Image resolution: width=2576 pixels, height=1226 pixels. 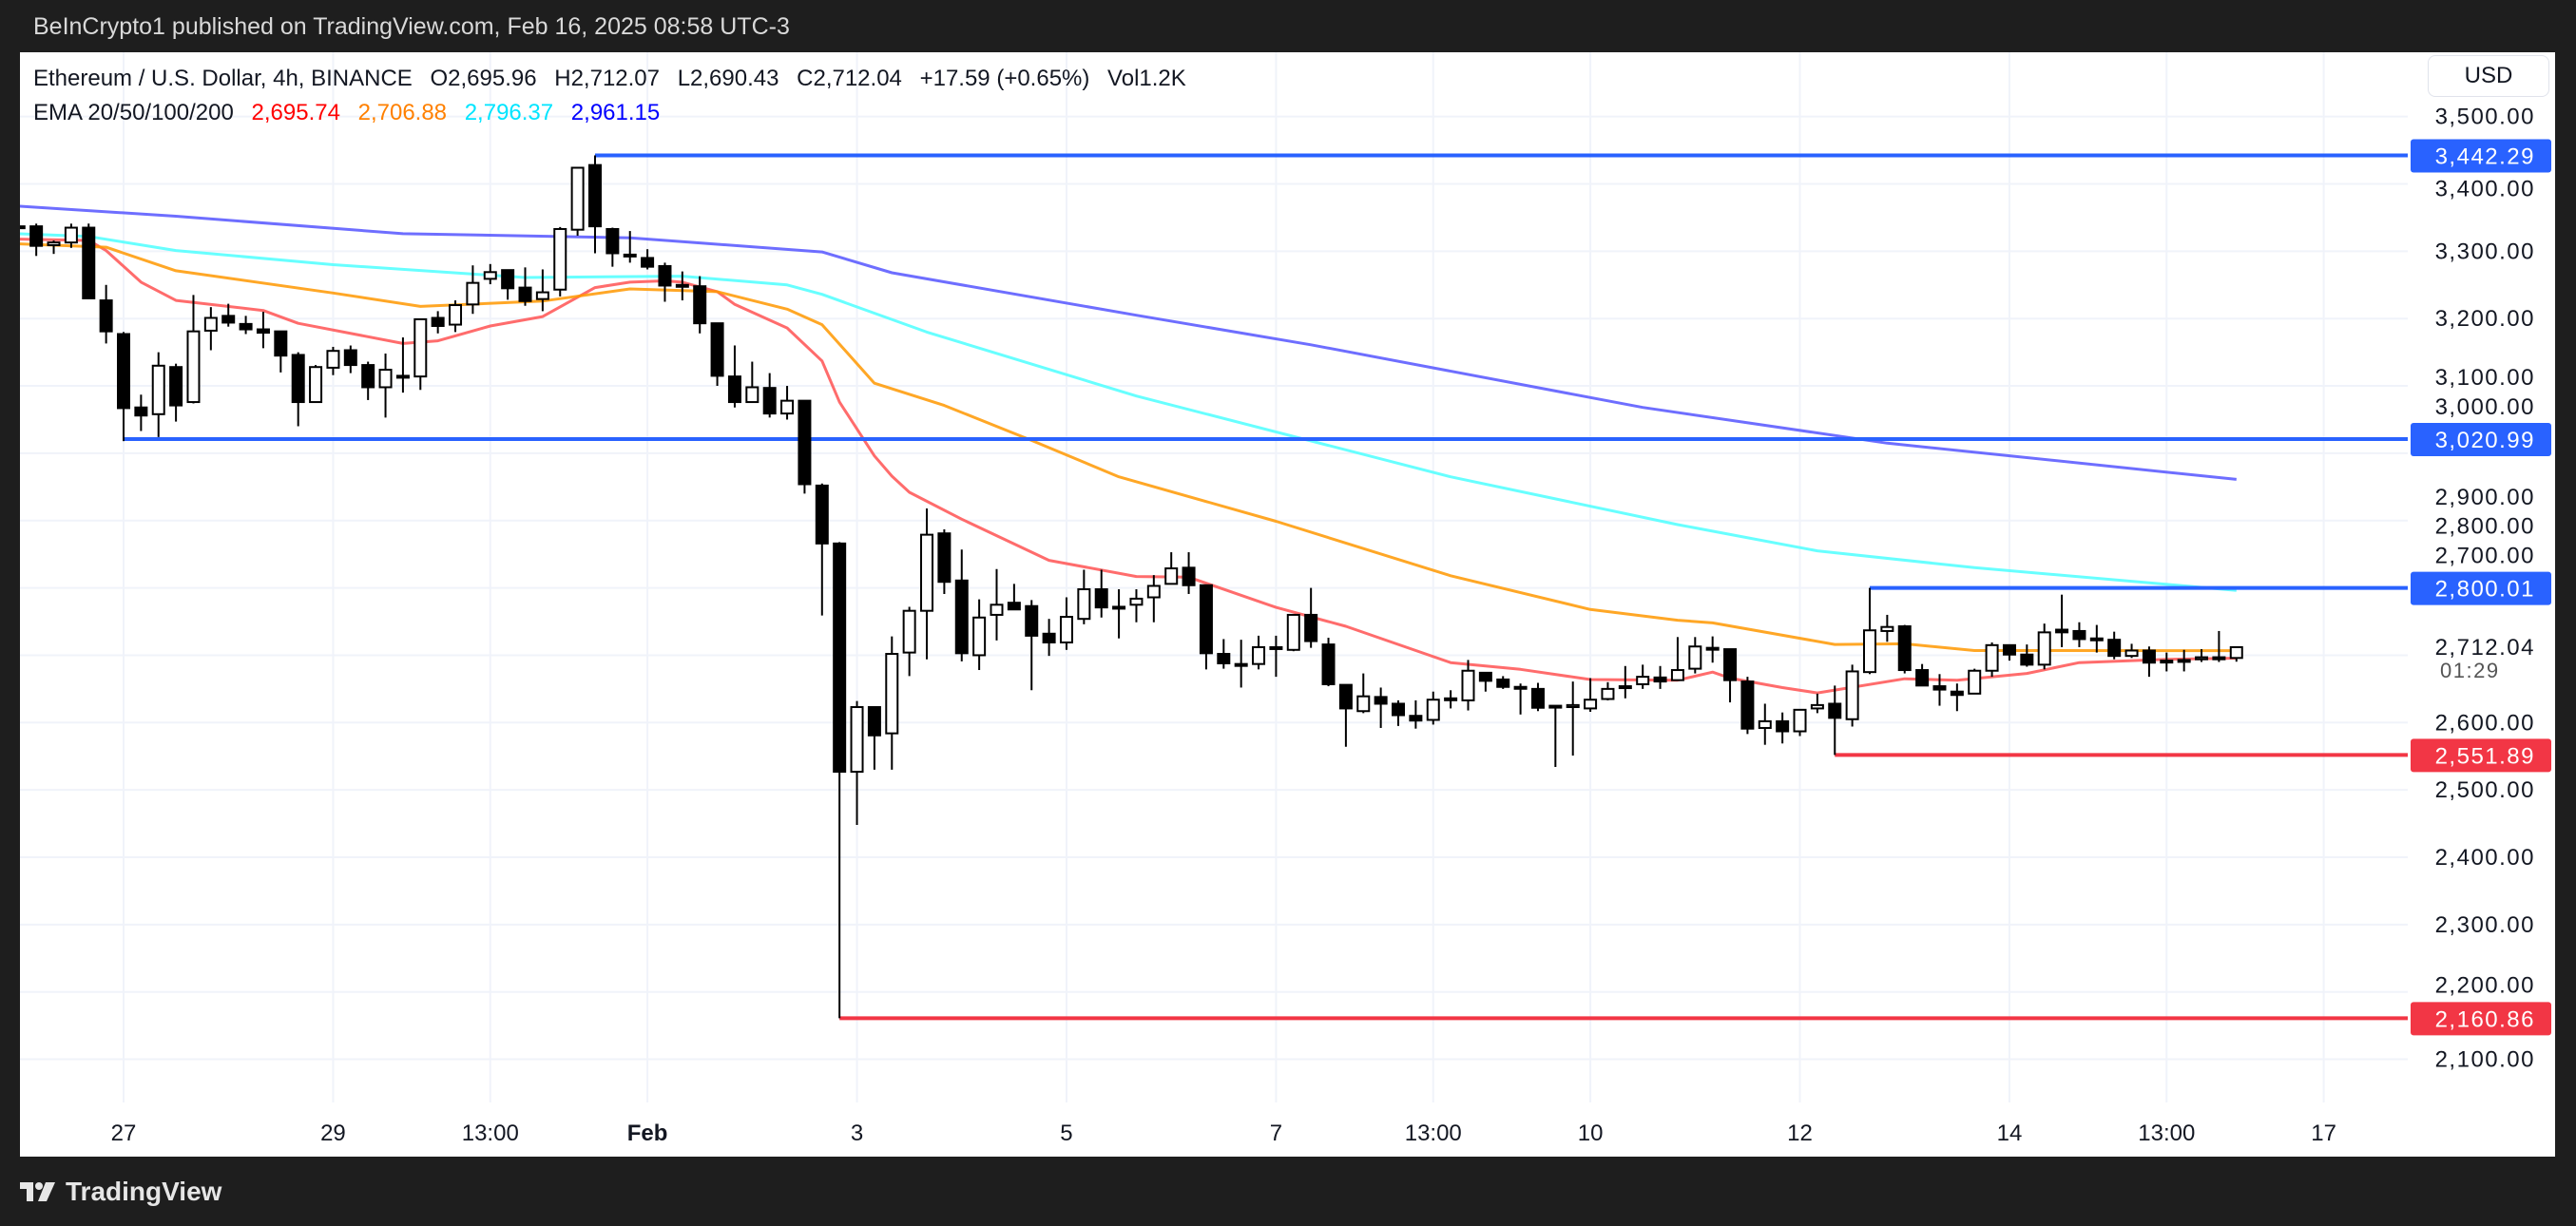 What do you see at coordinates (2488, 76) in the screenshot?
I see `currency-button: USD` at bounding box center [2488, 76].